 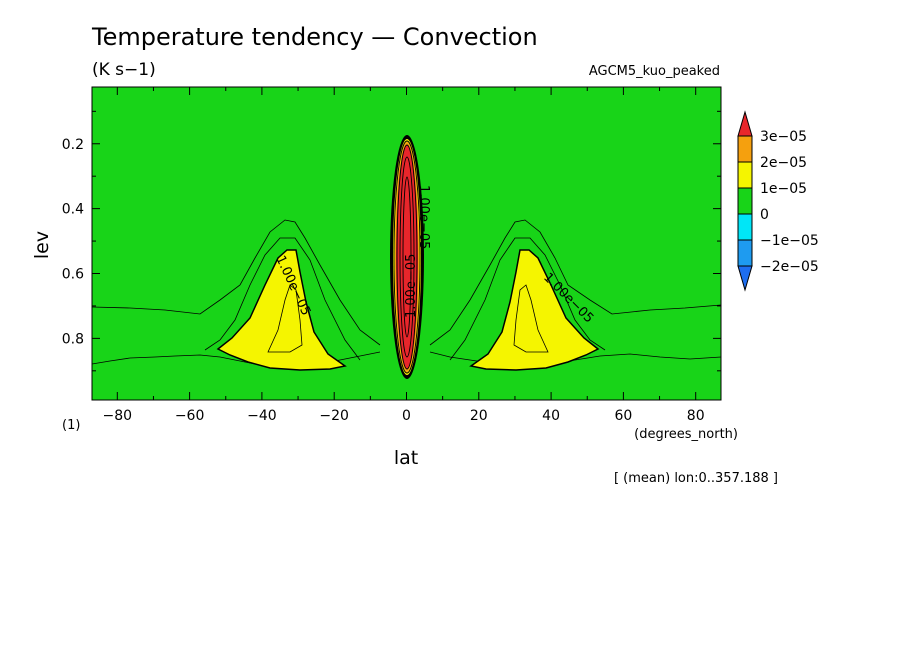 I want to click on x-tick-label: 20, so click(x=479, y=416).